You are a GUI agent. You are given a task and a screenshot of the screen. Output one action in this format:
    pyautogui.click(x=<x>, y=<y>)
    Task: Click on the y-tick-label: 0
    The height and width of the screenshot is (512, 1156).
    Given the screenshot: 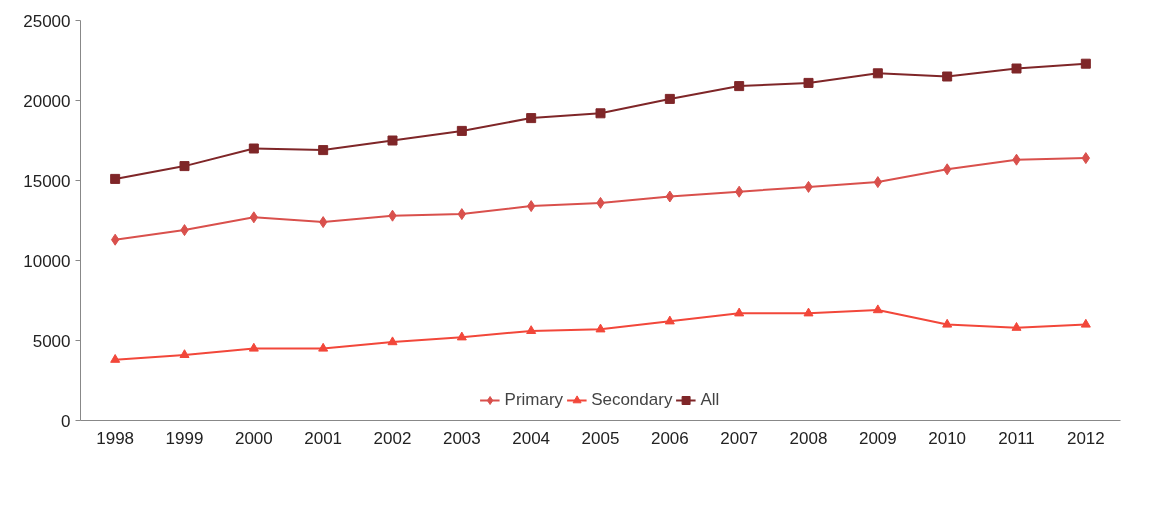 What is the action you would take?
    pyautogui.click(x=66, y=421)
    